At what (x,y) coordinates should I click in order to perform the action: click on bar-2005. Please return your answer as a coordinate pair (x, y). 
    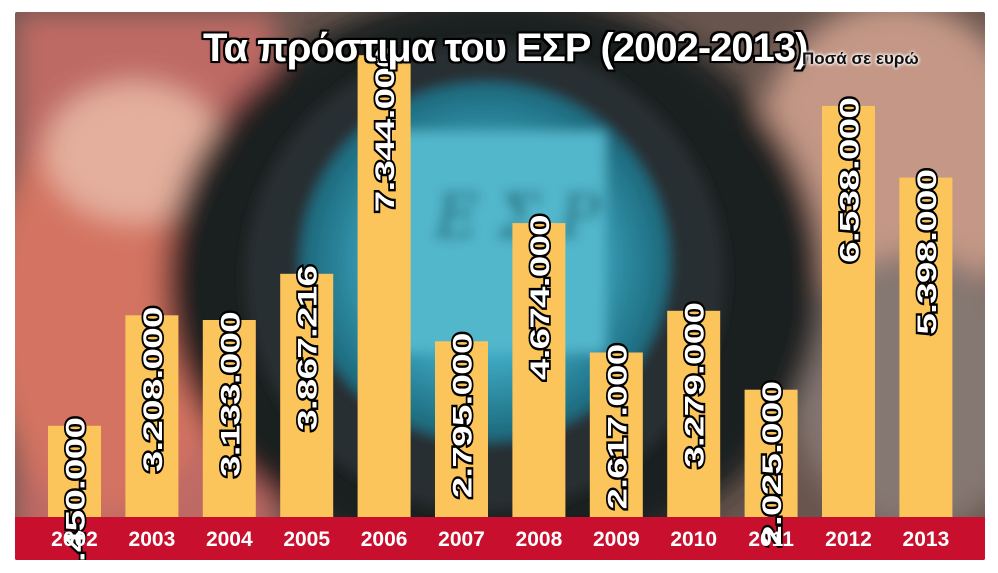
    Looking at the image, I should click on (307, 395).